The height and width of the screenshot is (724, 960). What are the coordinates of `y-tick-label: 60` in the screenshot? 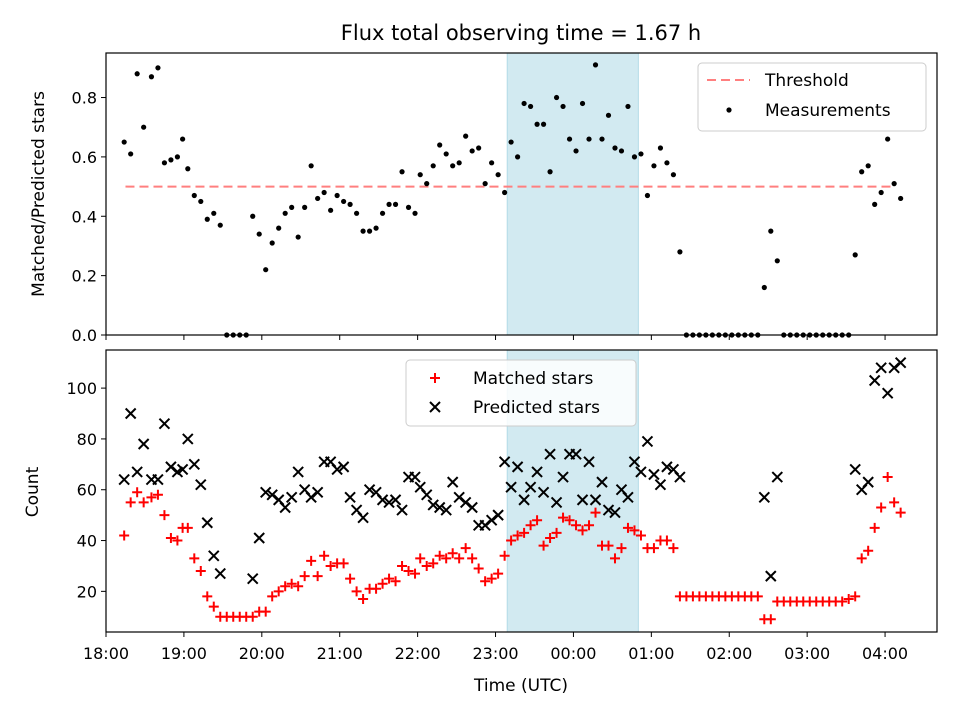 It's located at (87, 490).